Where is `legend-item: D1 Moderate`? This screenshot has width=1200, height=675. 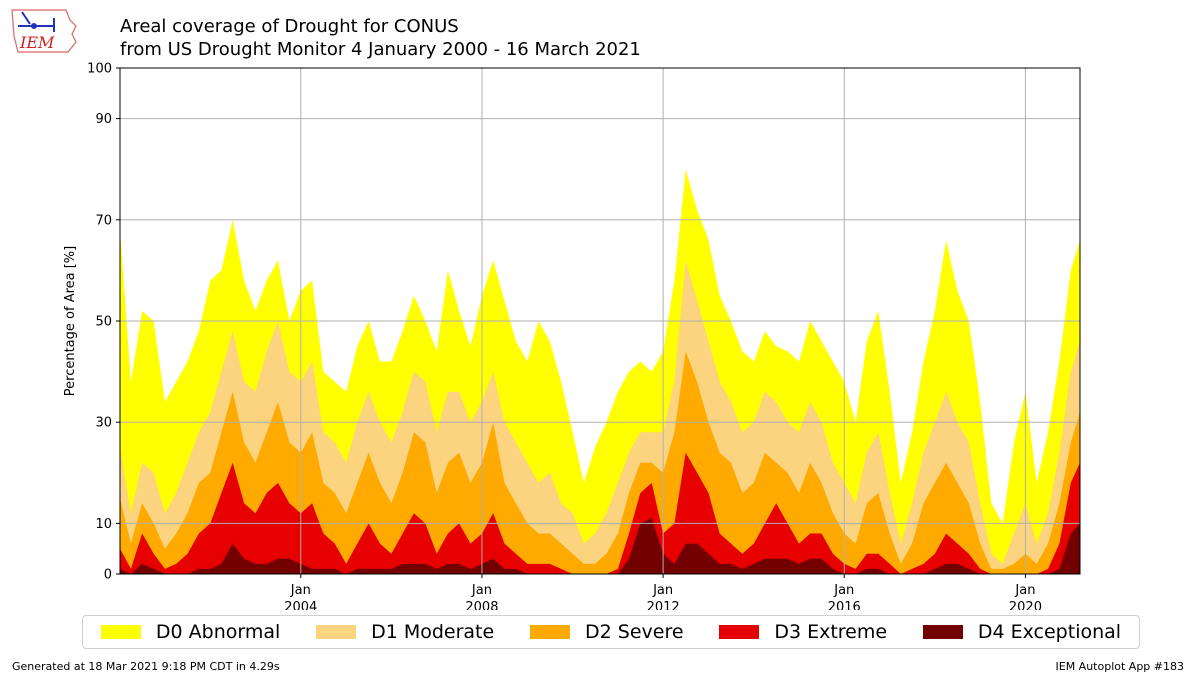
legend-item: D1 Moderate is located at coordinates (405, 632).